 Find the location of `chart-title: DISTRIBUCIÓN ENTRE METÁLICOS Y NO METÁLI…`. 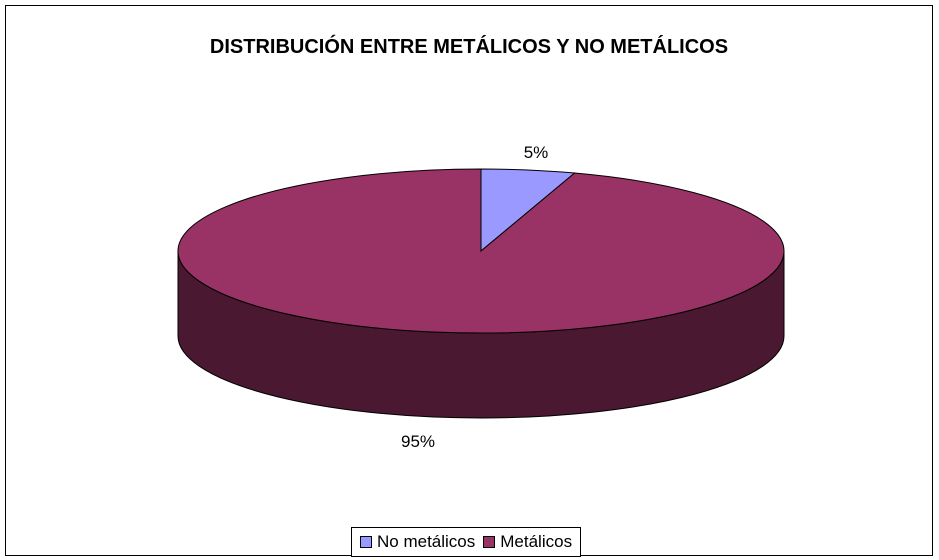

chart-title: DISTRIBUCIÓN ENTRE METÁLICOS Y NO METÁLI… is located at coordinates (469, 47).